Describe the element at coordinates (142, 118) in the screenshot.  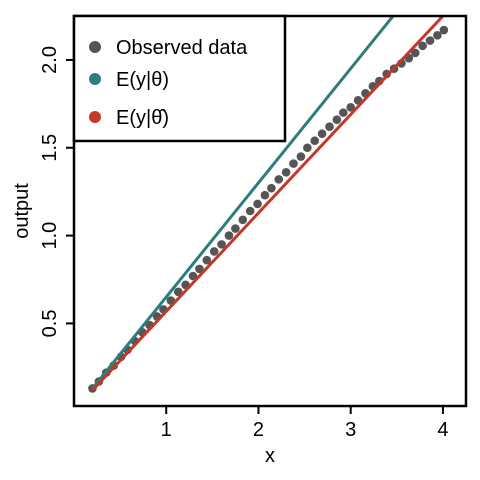
I see `legend-label-theta-hat: E(y|θ̂)` at that location.